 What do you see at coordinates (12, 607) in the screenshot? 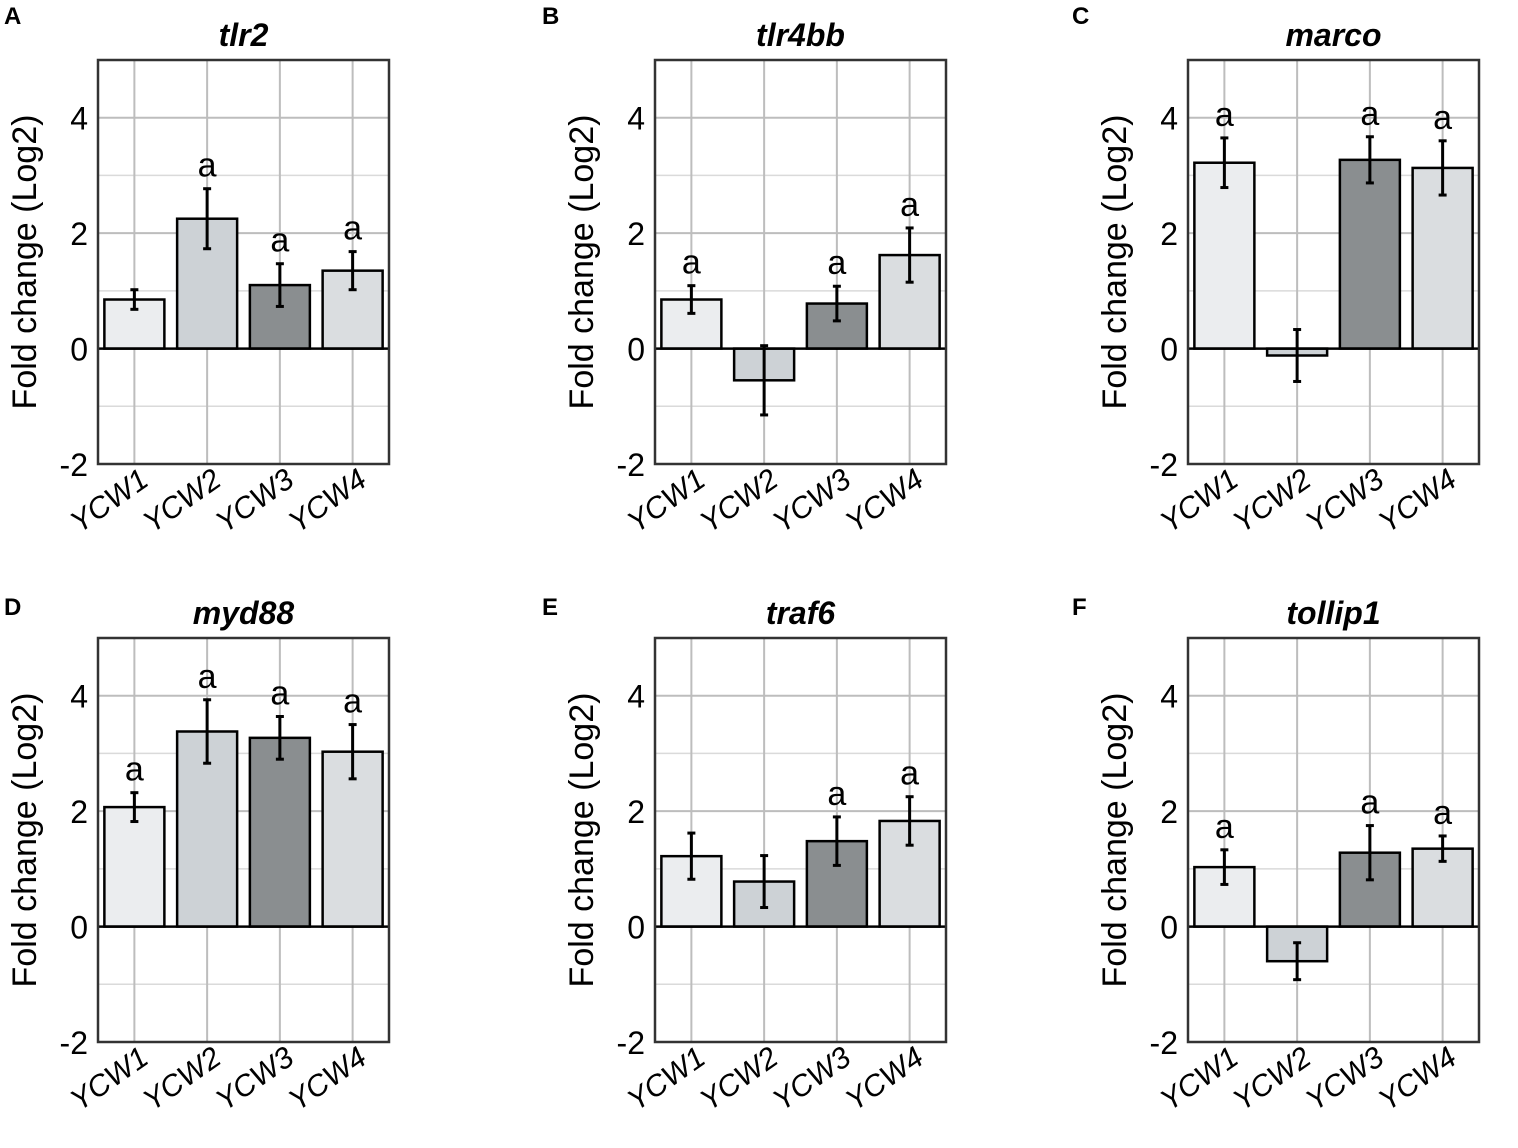
I see `panel-letter: D` at bounding box center [12, 607].